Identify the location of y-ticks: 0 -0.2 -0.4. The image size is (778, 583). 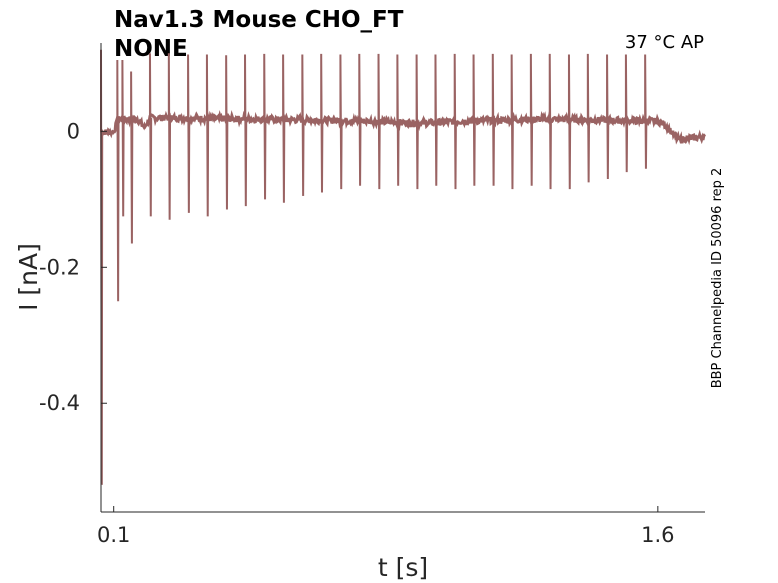
(73, 267).